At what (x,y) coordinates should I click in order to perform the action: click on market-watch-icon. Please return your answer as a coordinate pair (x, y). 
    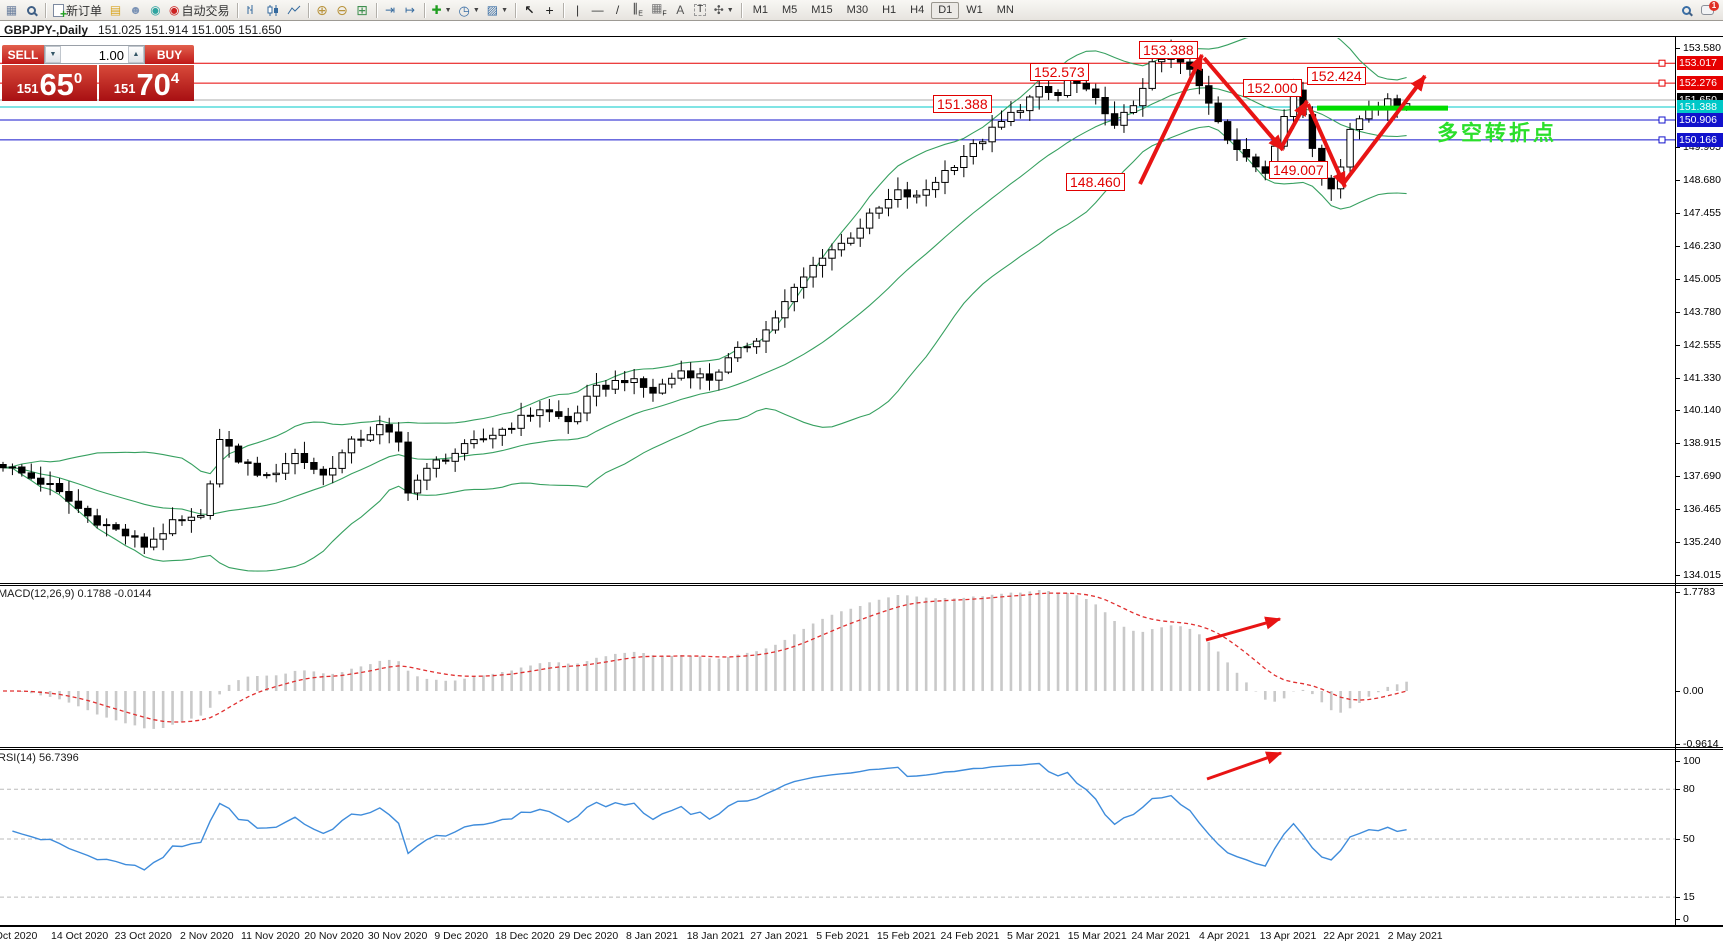
    Looking at the image, I should click on (31, 10).